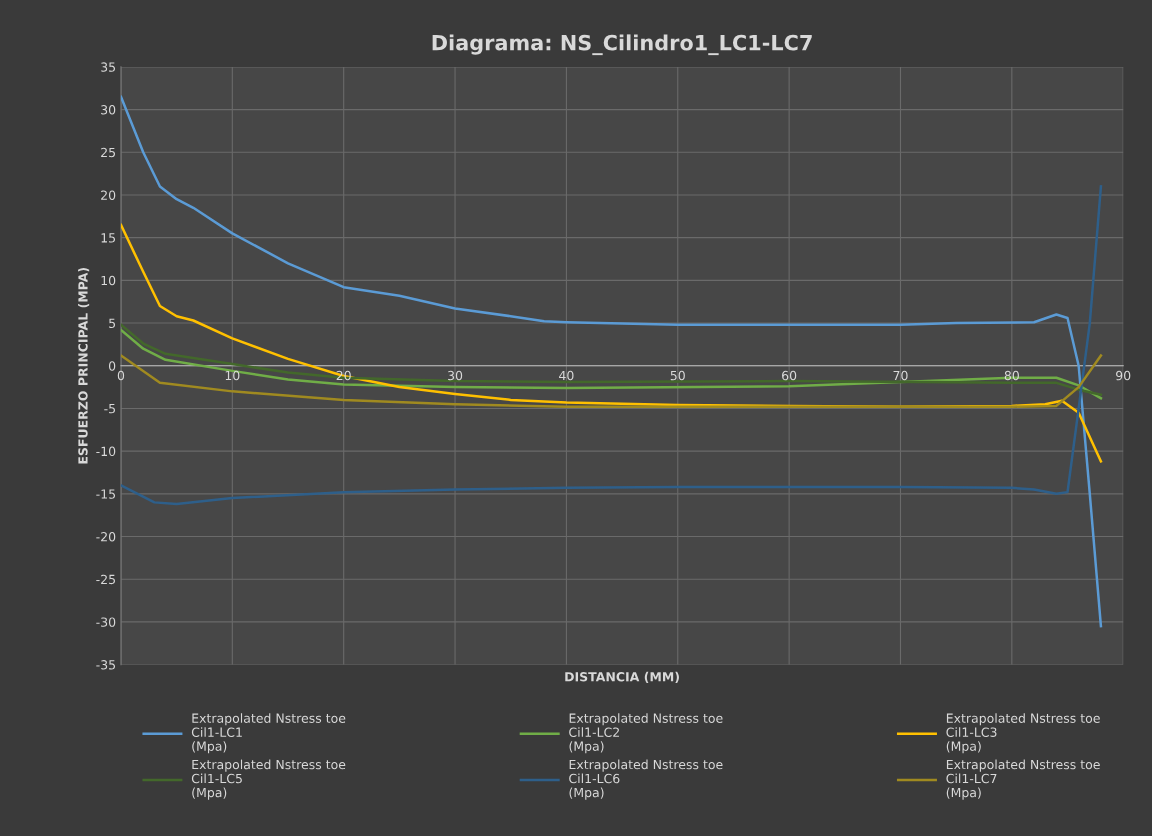  I want to click on y-axis-title: ESFUERZO PRINCIPAL (MPA), so click(84, 365).